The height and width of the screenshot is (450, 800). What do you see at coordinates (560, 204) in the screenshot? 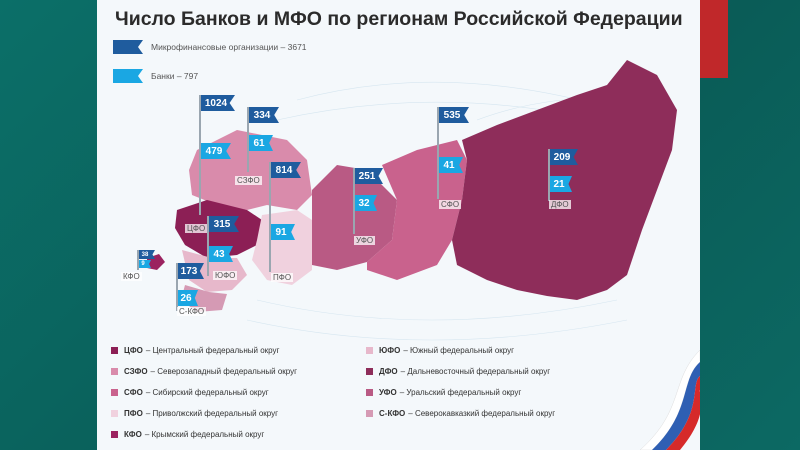
I see `label-dfo: ДФО` at bounding box center [560, 204].